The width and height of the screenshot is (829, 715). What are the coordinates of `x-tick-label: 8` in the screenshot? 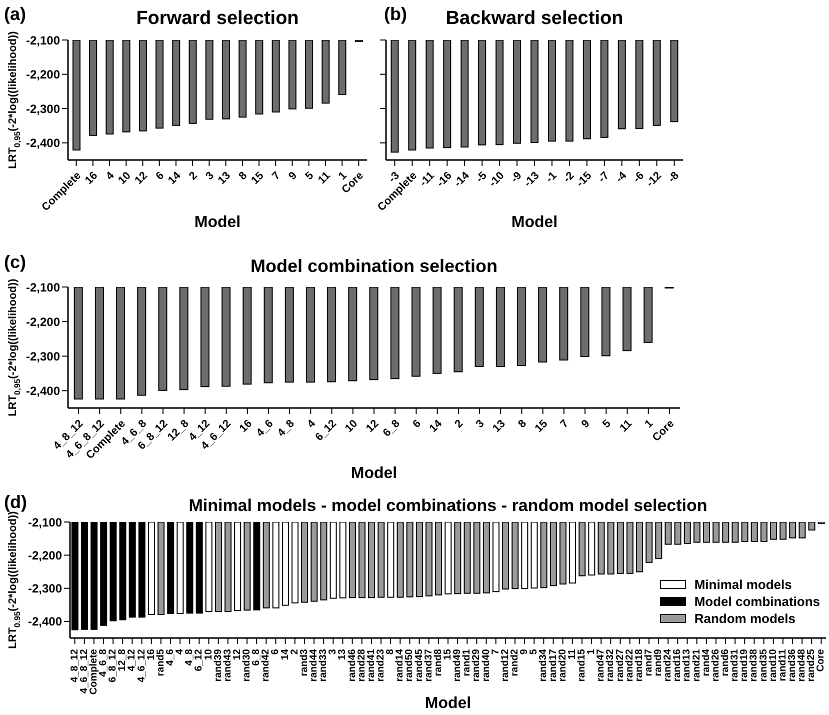 It's located at (243, 176).